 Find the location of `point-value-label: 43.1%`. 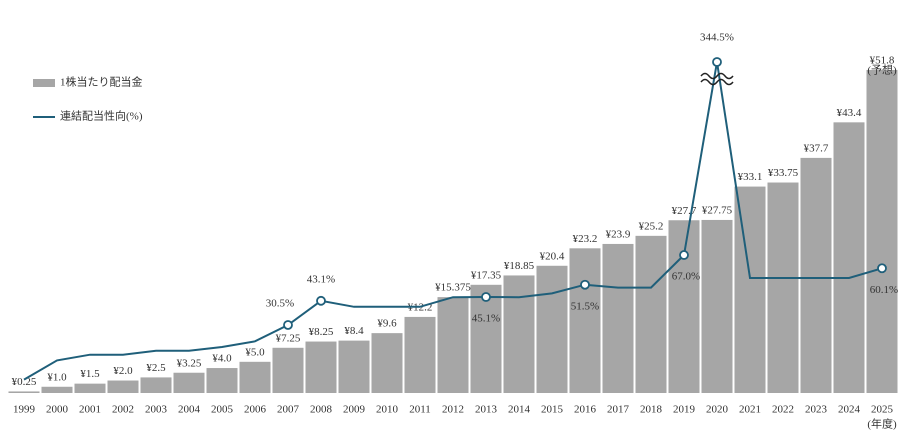

point-value-label: 43.1% is located at coordinates (321, 279).